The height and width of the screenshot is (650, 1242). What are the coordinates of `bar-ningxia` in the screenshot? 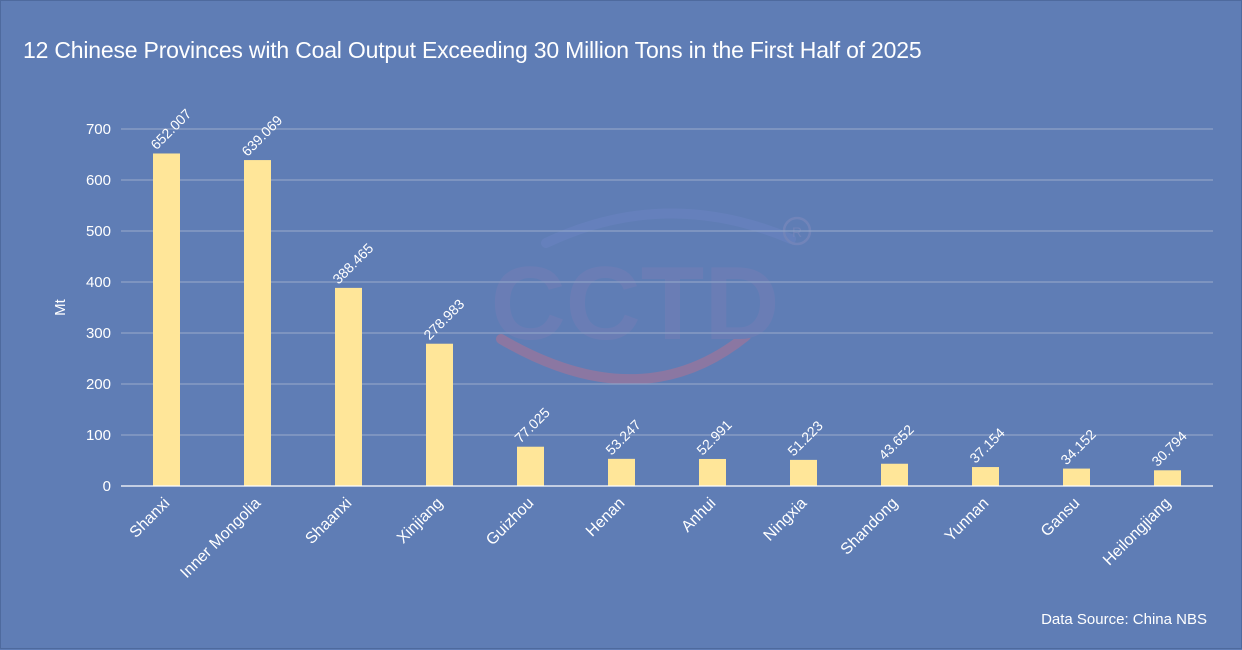 It's located at (803, 472).